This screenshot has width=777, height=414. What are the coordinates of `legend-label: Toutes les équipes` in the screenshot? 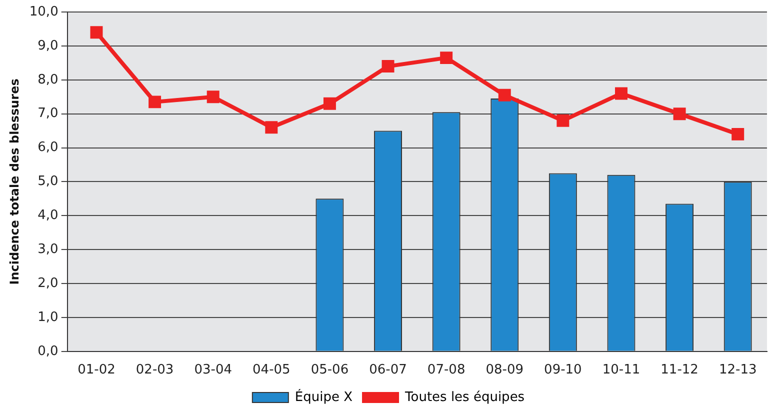 It's located at (464, 397).